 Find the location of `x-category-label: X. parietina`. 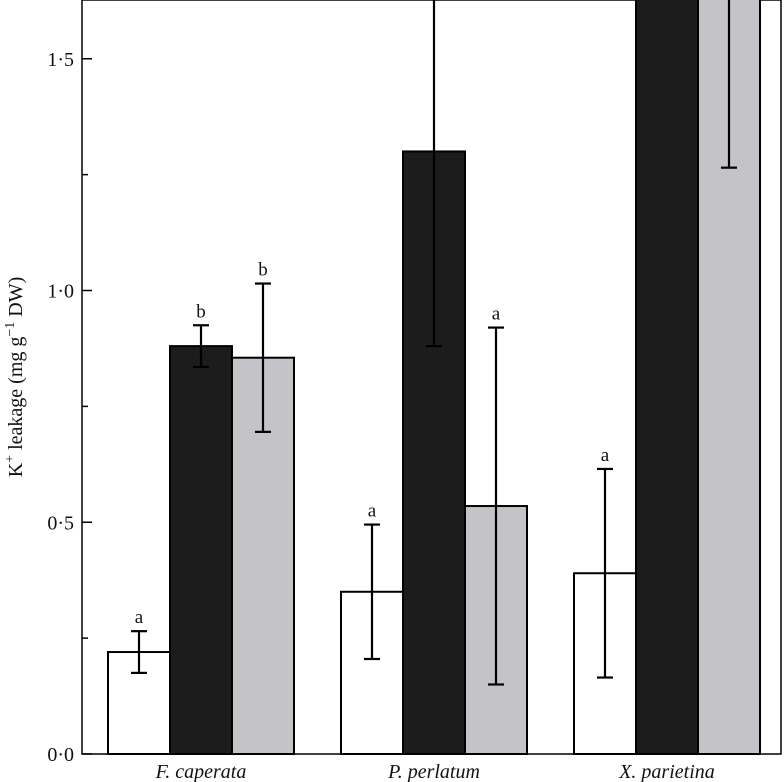

x-category-label: X. parietina is located at coordinates (666, 771).